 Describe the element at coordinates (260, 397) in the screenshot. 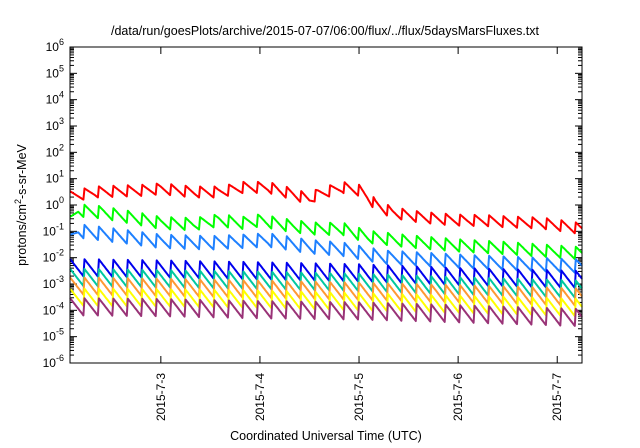

I see `x-tick-label: 2015-7-4` at that location.